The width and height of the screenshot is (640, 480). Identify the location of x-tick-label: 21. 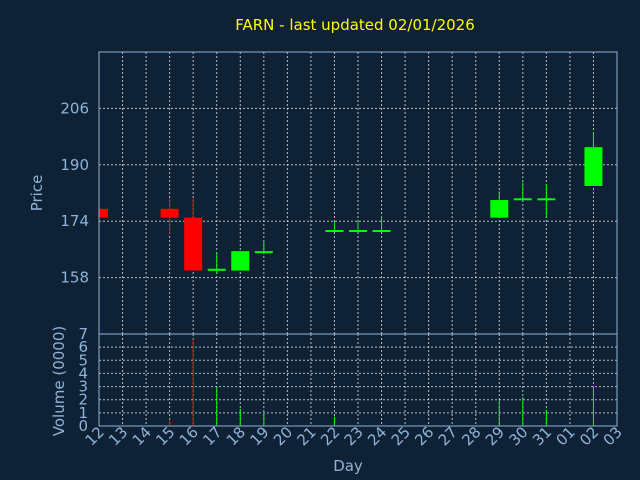
(307, 436).